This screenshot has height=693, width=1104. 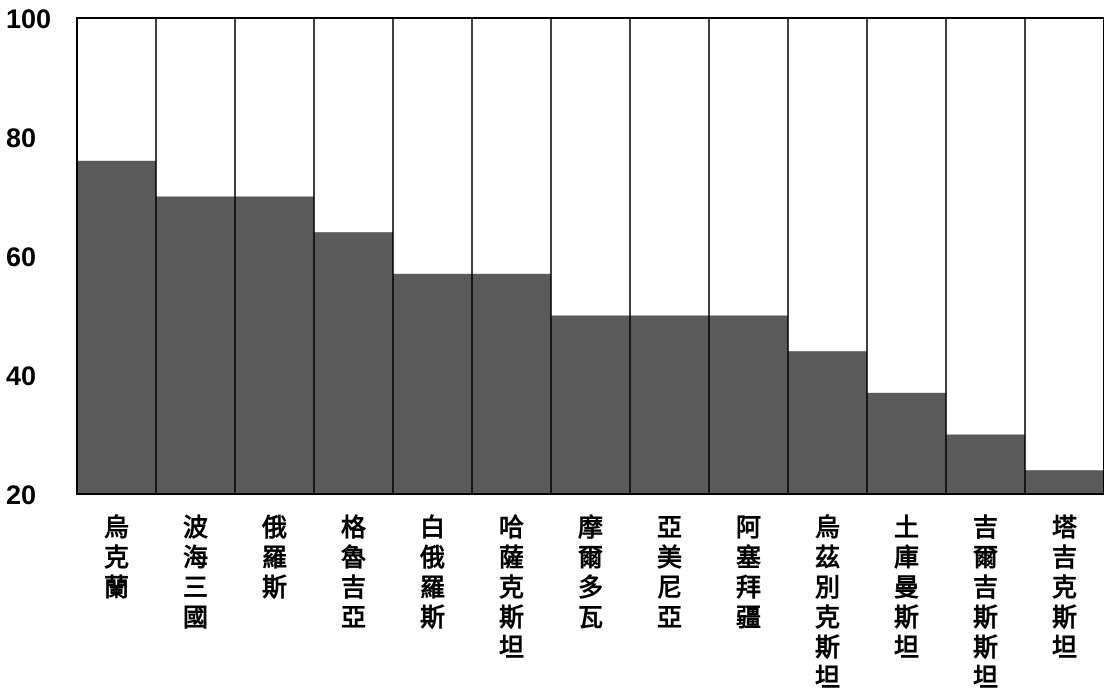 I want to click on x-category-label: 俄羅斯, so click(x=274, y=557).